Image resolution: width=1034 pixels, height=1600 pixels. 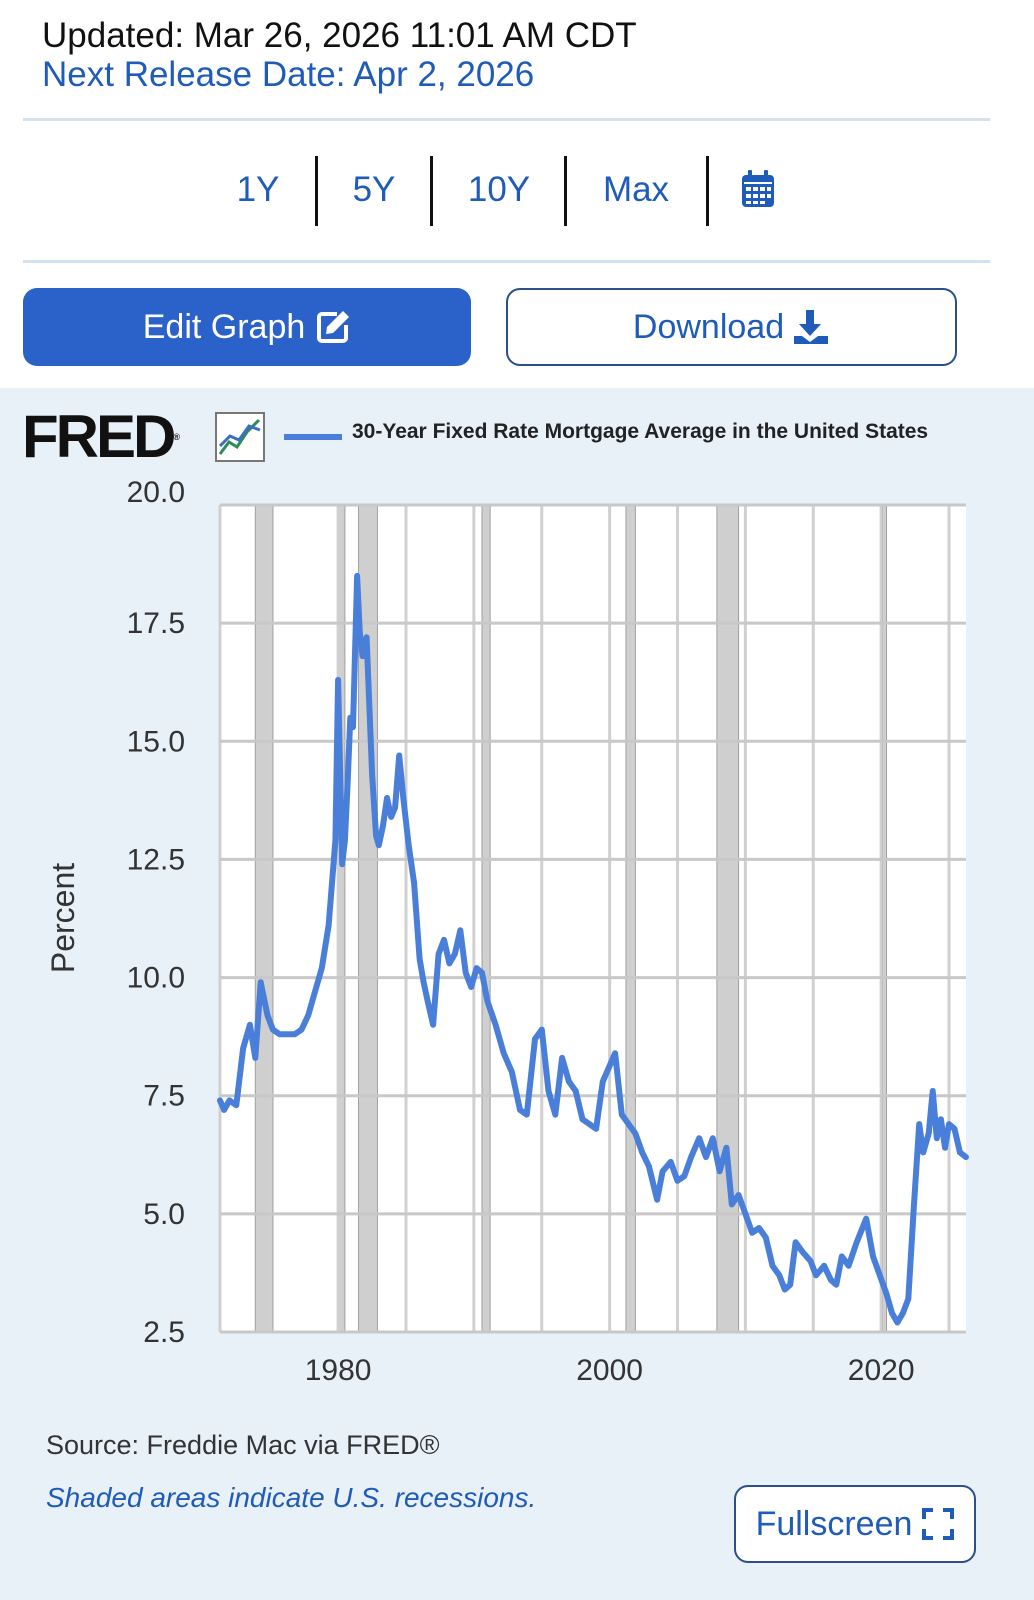 What do you see at coordinates (758, 189) in the screenshot?
I see `calendar-icon` at bounding box center [758, 189].